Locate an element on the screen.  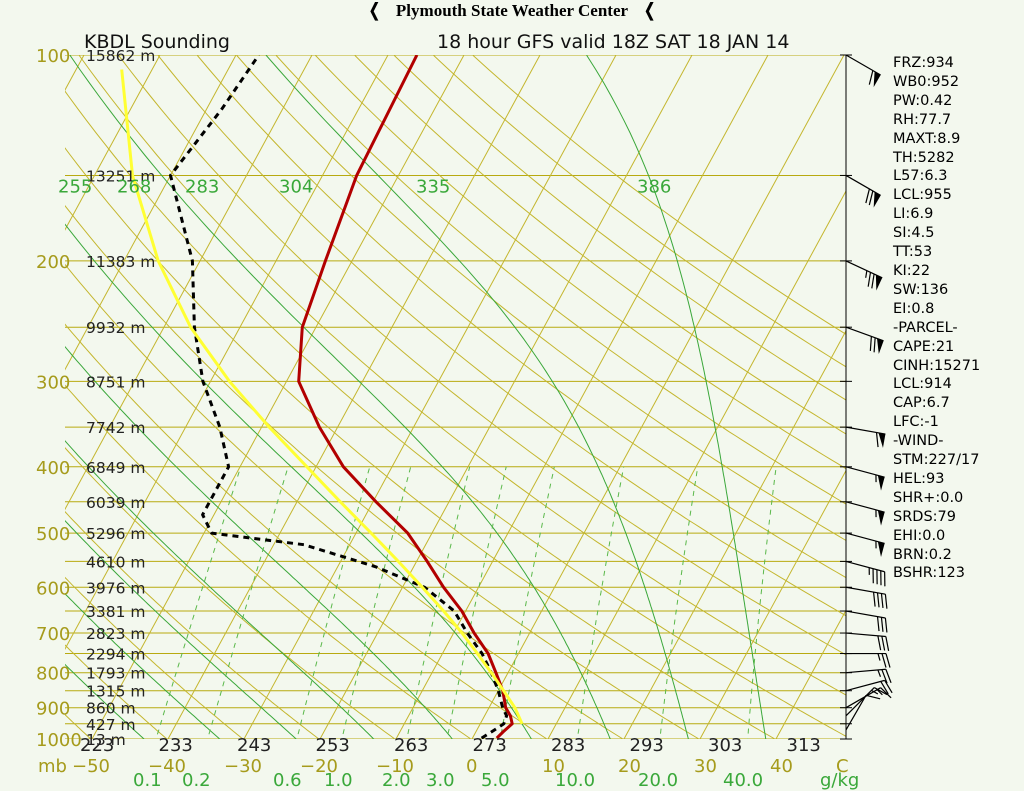
wind-barbs is located at coordinates (869, 392).